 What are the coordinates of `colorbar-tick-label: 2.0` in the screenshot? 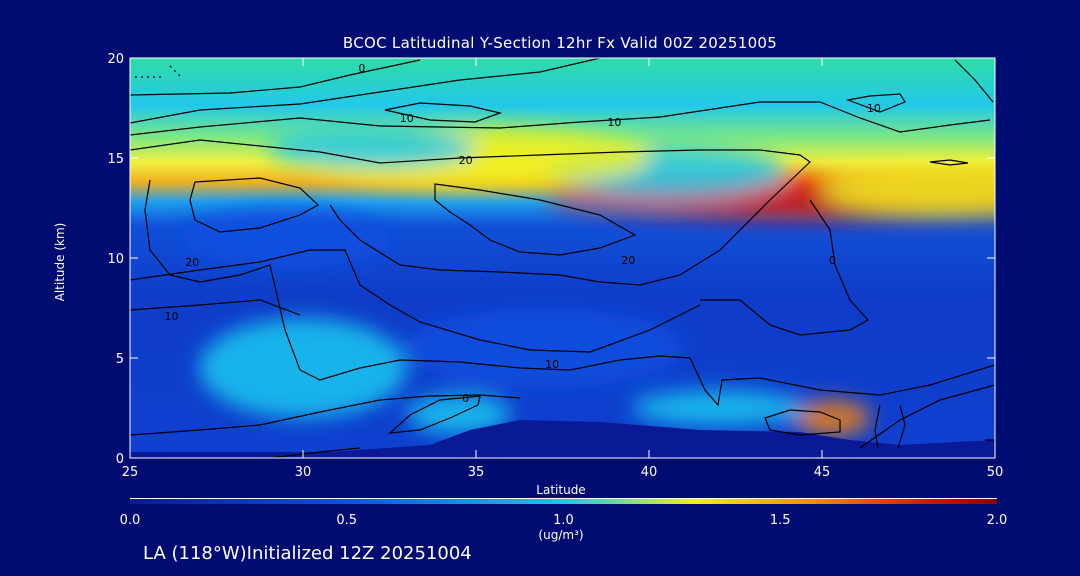 It's located at (997, 520).